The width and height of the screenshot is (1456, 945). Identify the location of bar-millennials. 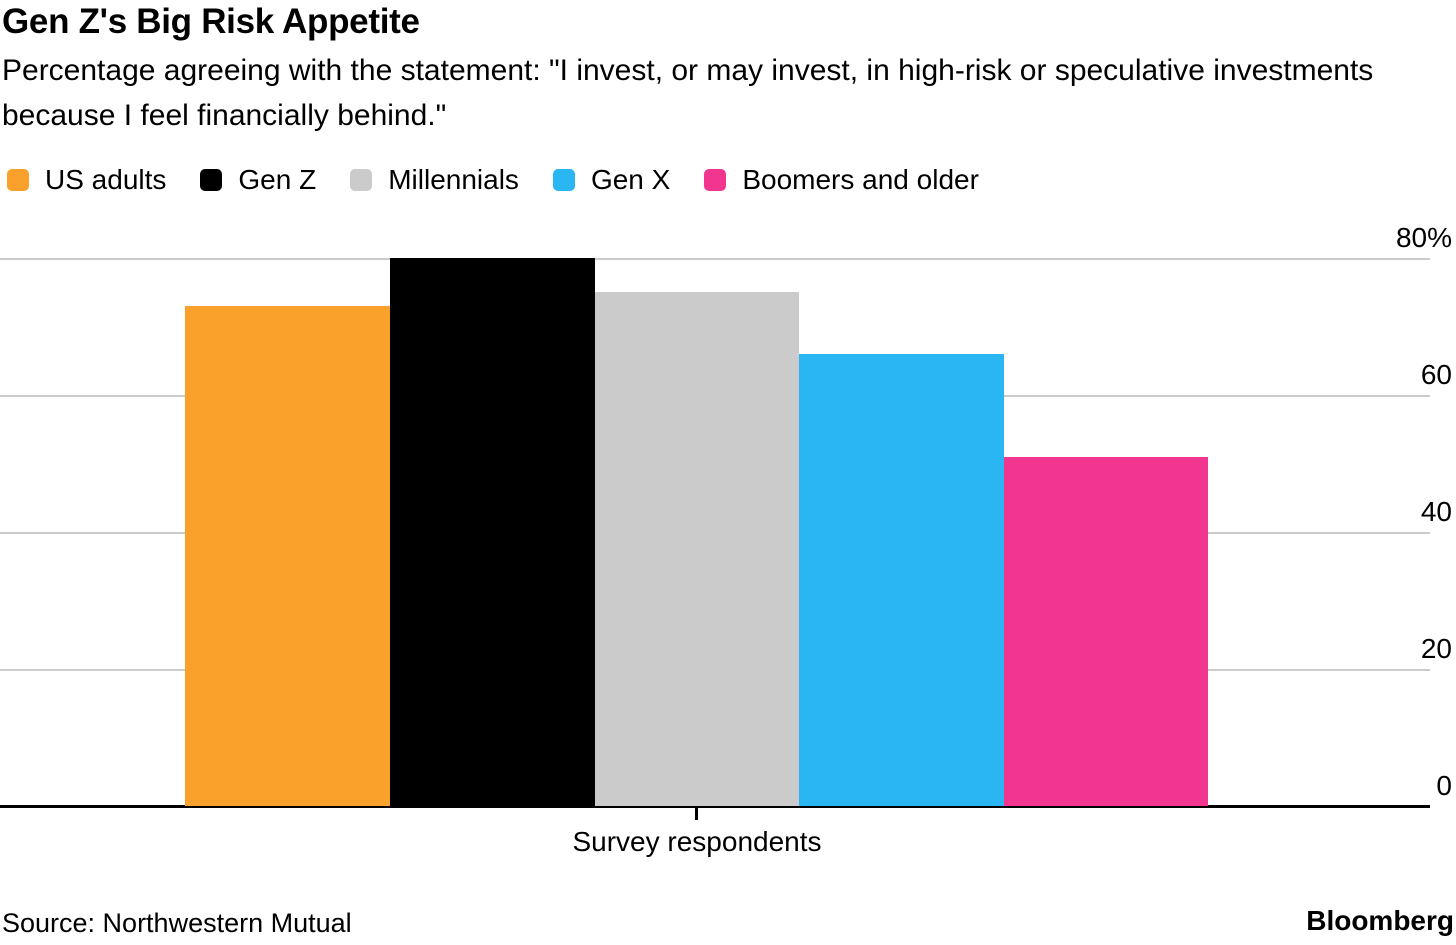
(697, 549).